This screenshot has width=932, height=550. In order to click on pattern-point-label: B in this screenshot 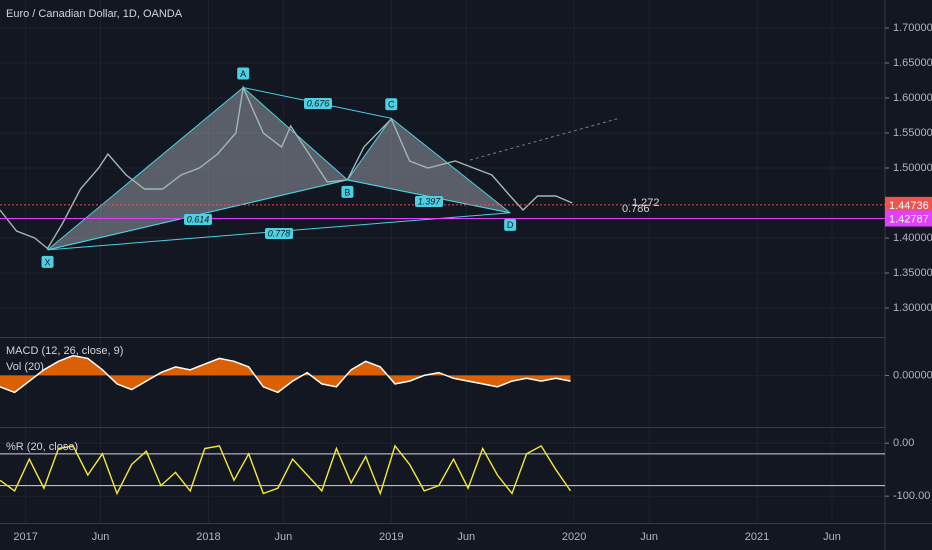, I will do `click(347, 192)`.